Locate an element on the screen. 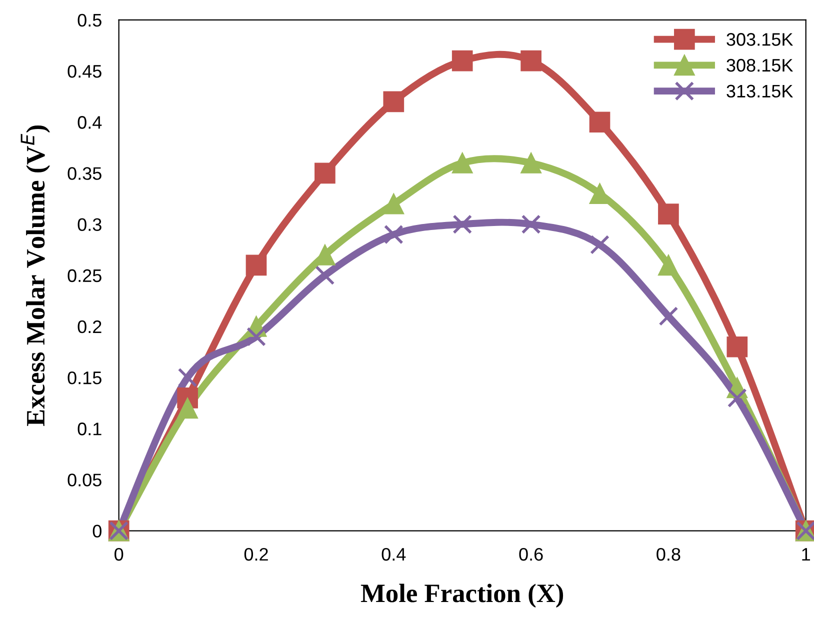  x-tick-label: 1 is located at coordinates (806, 554).